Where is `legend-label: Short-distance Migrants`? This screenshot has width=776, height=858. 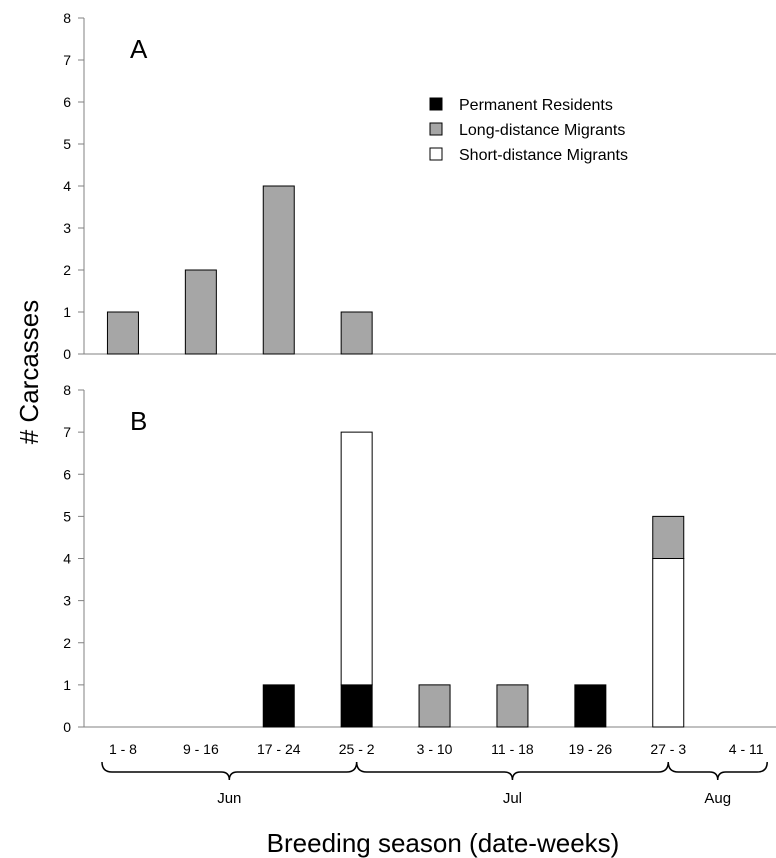 legend-label: Short-distance Migrants is located at coordinates (543, 155).